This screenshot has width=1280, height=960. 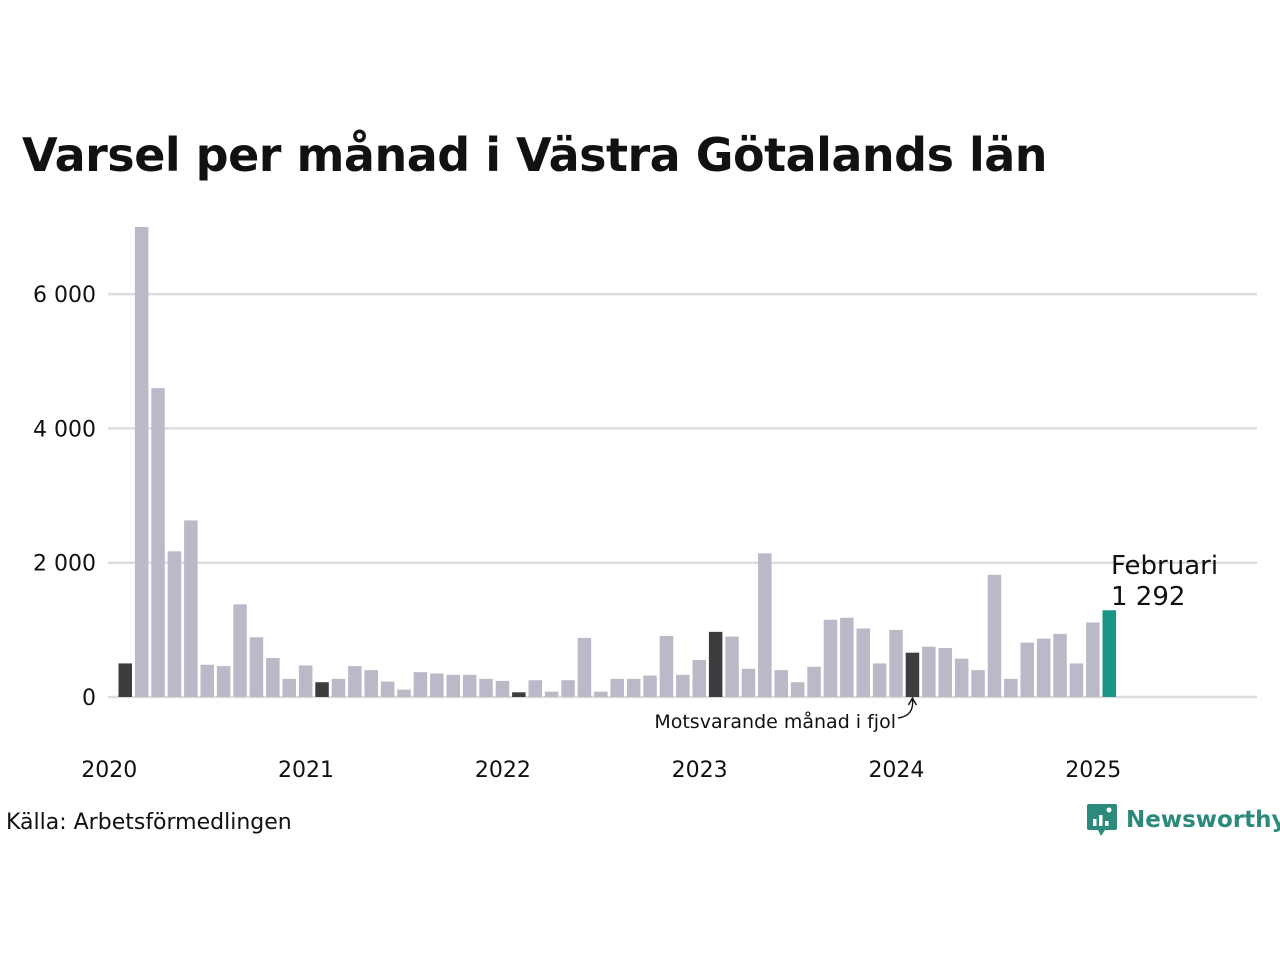 I want to click on chart-bubble-icon, so click(x=1102, y=820).